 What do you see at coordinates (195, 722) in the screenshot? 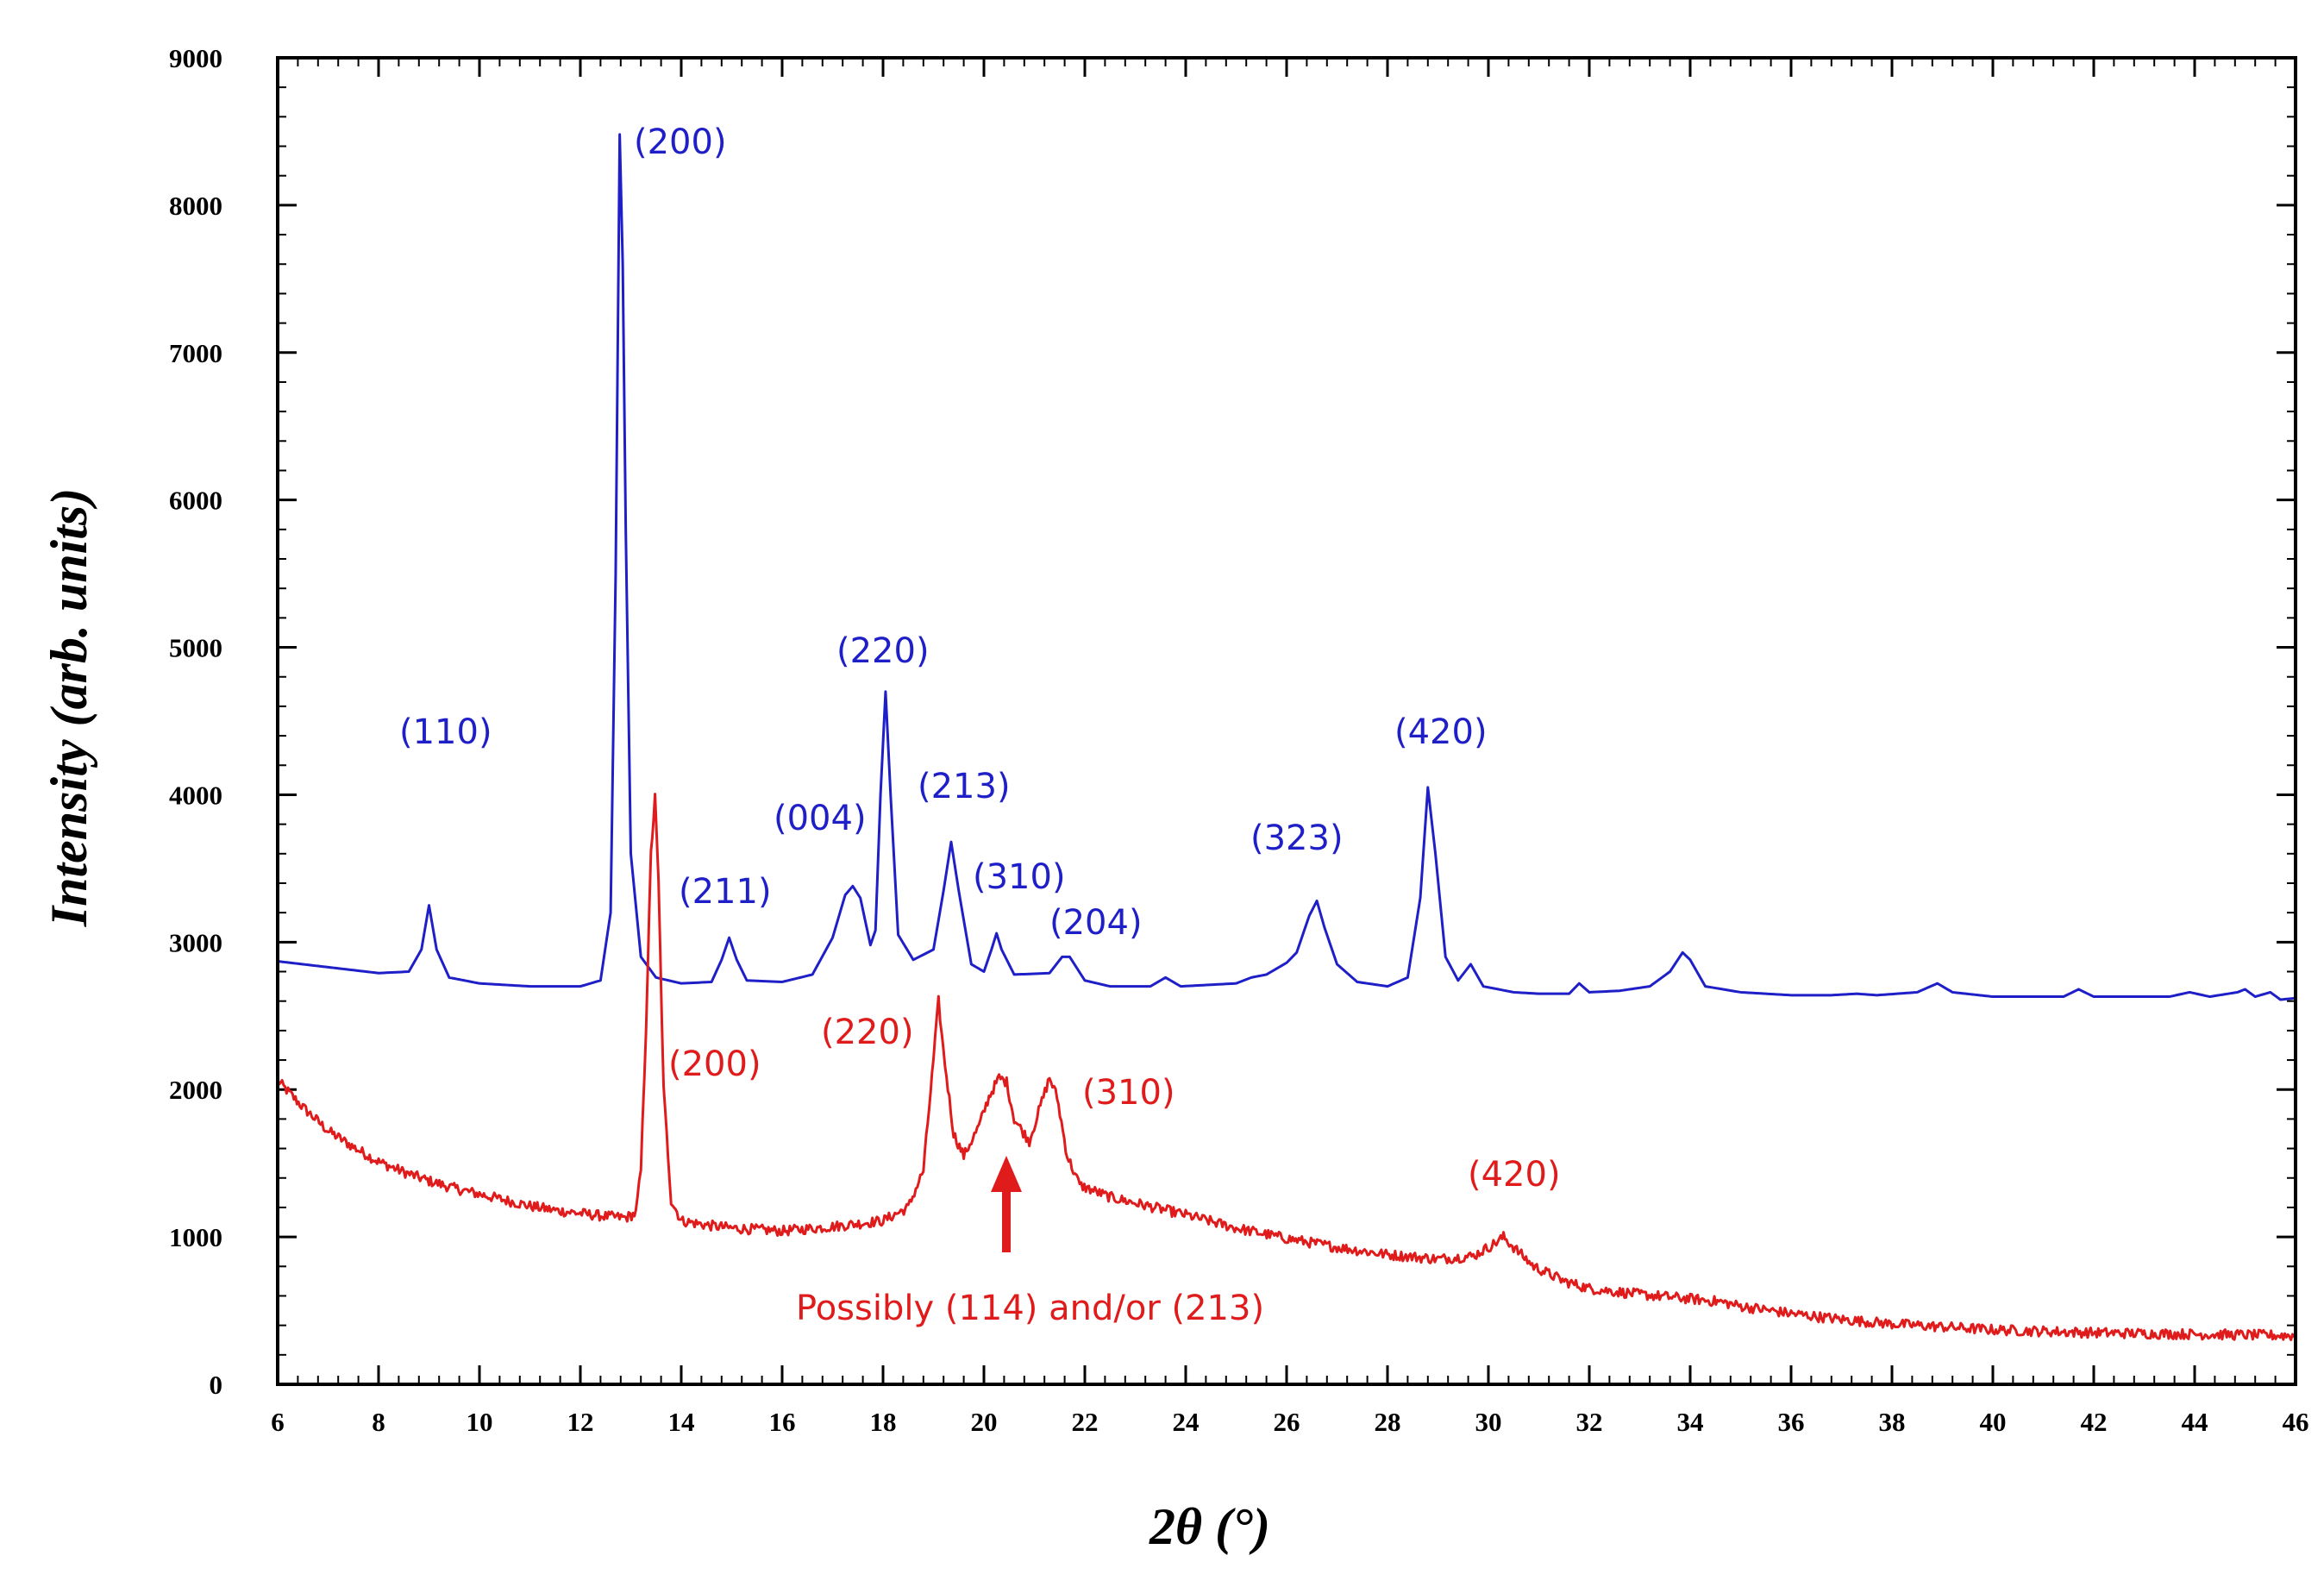
I see `y-tick-labels: 0 1000 2000 3000 4000 5000 6000 7000 8000 9000` at bounding box center [195, 722].